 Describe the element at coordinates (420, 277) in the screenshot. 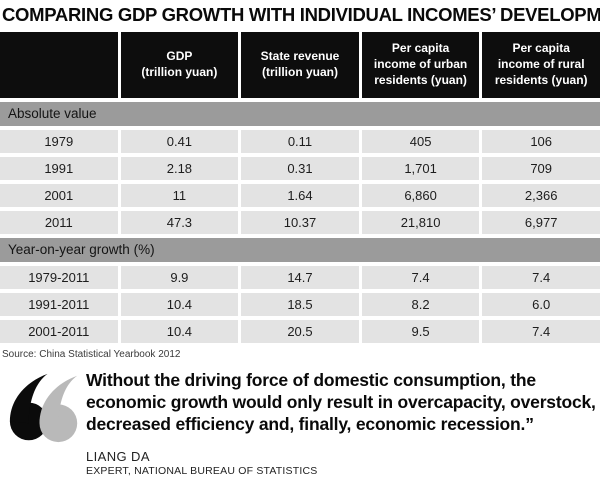

I see `cell-urban-income: 7.4` at that location.